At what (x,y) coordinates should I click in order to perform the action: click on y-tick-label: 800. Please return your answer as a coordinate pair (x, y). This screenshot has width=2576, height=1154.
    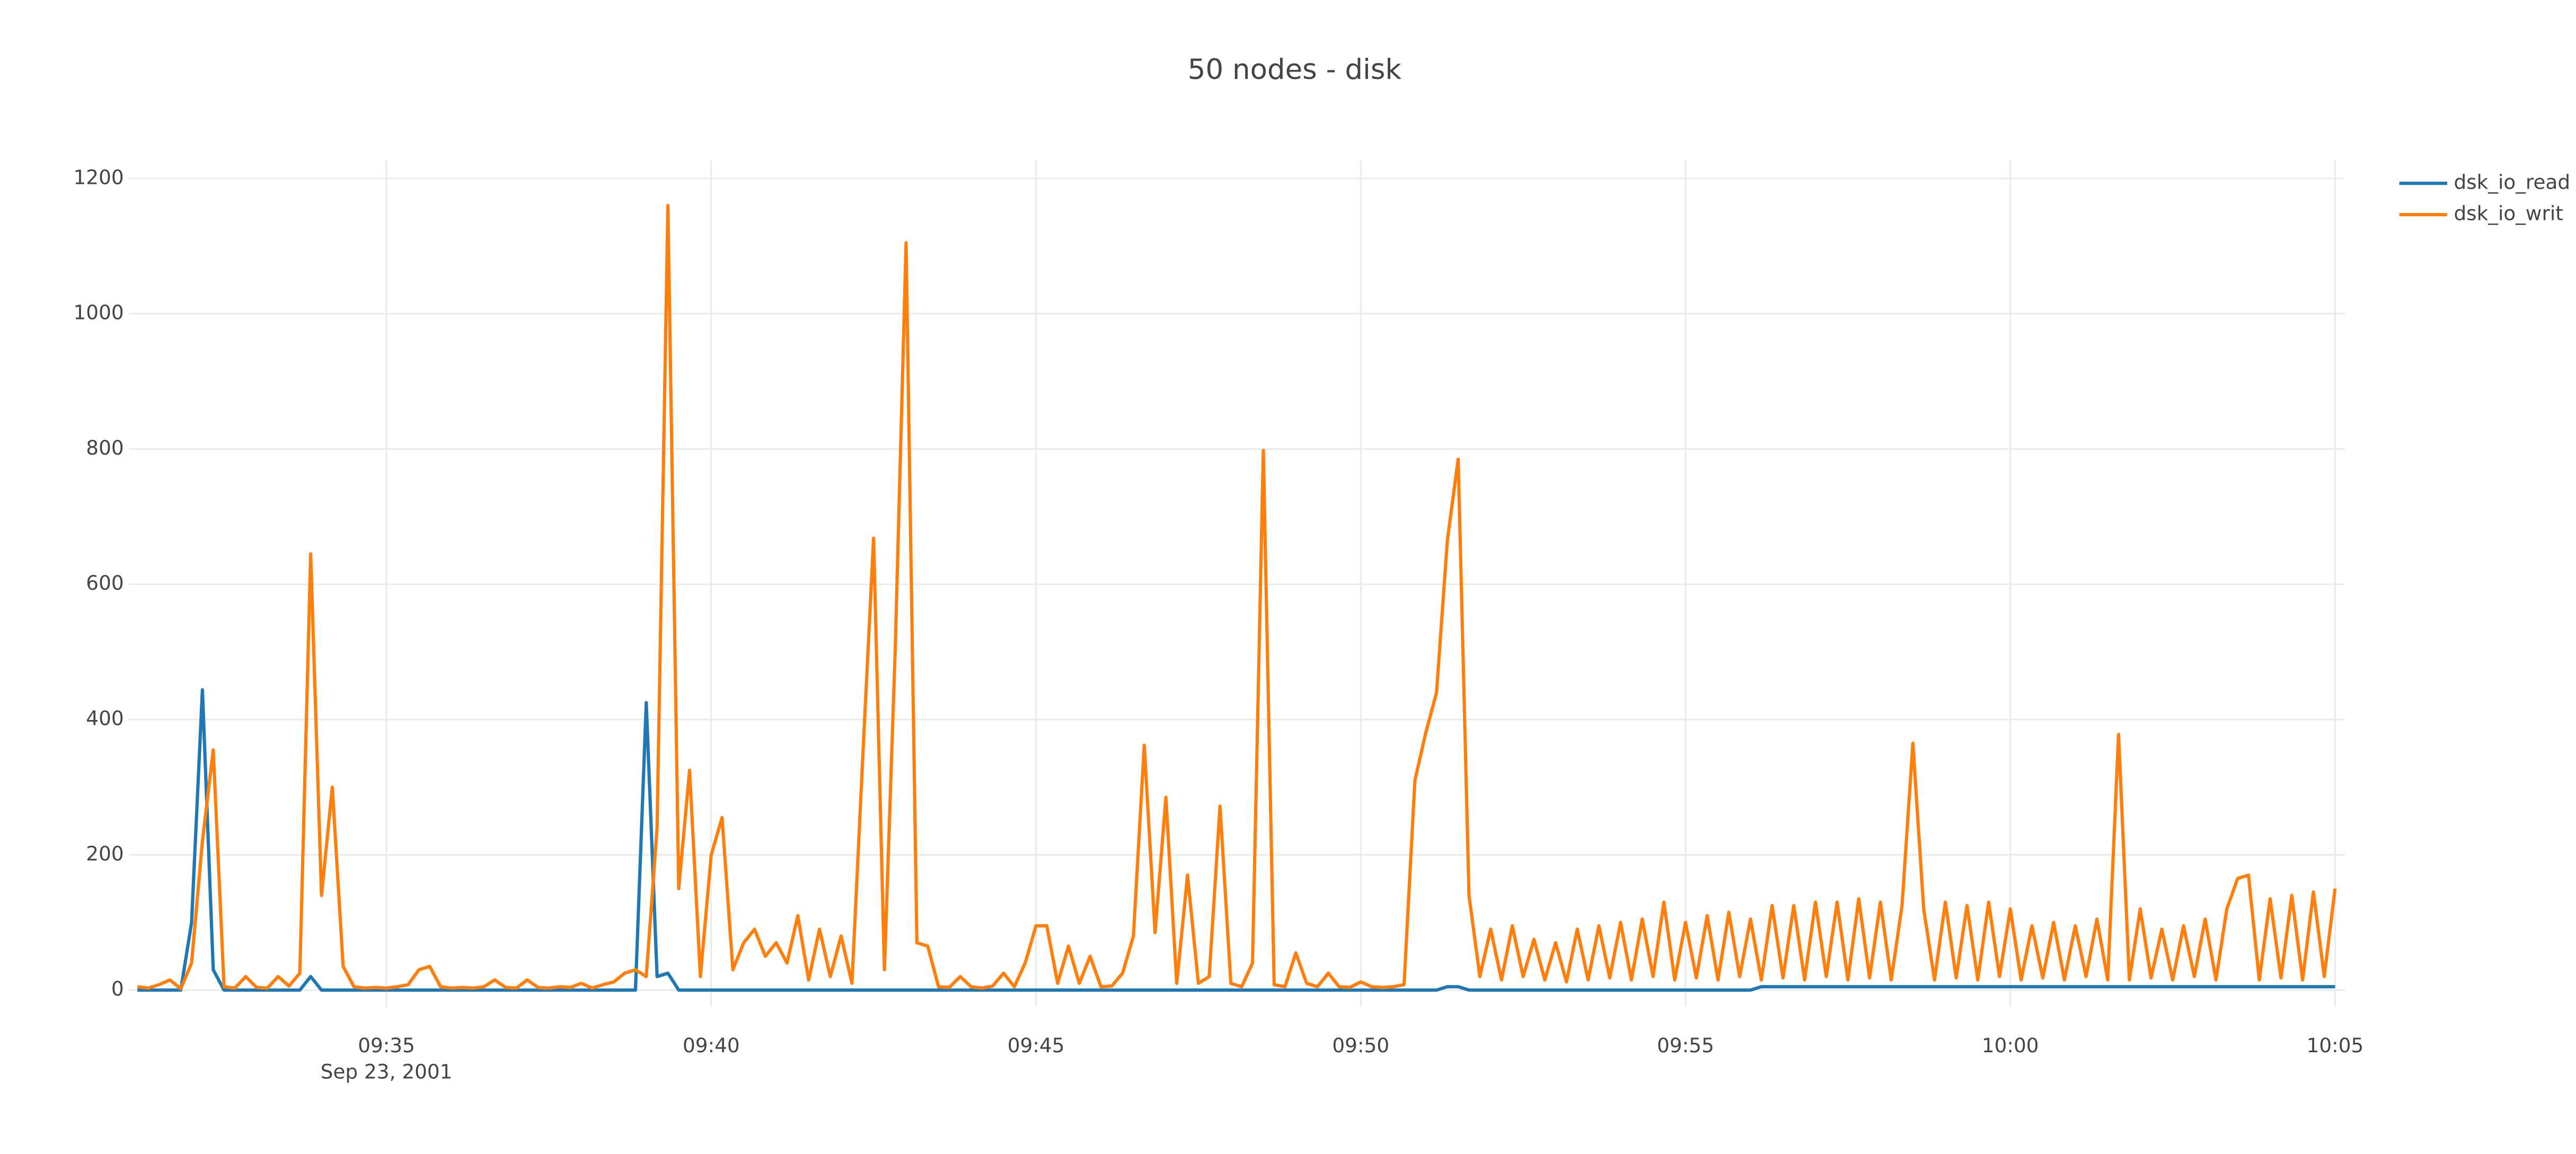
    Looking at the image, I should click on (104, 447).